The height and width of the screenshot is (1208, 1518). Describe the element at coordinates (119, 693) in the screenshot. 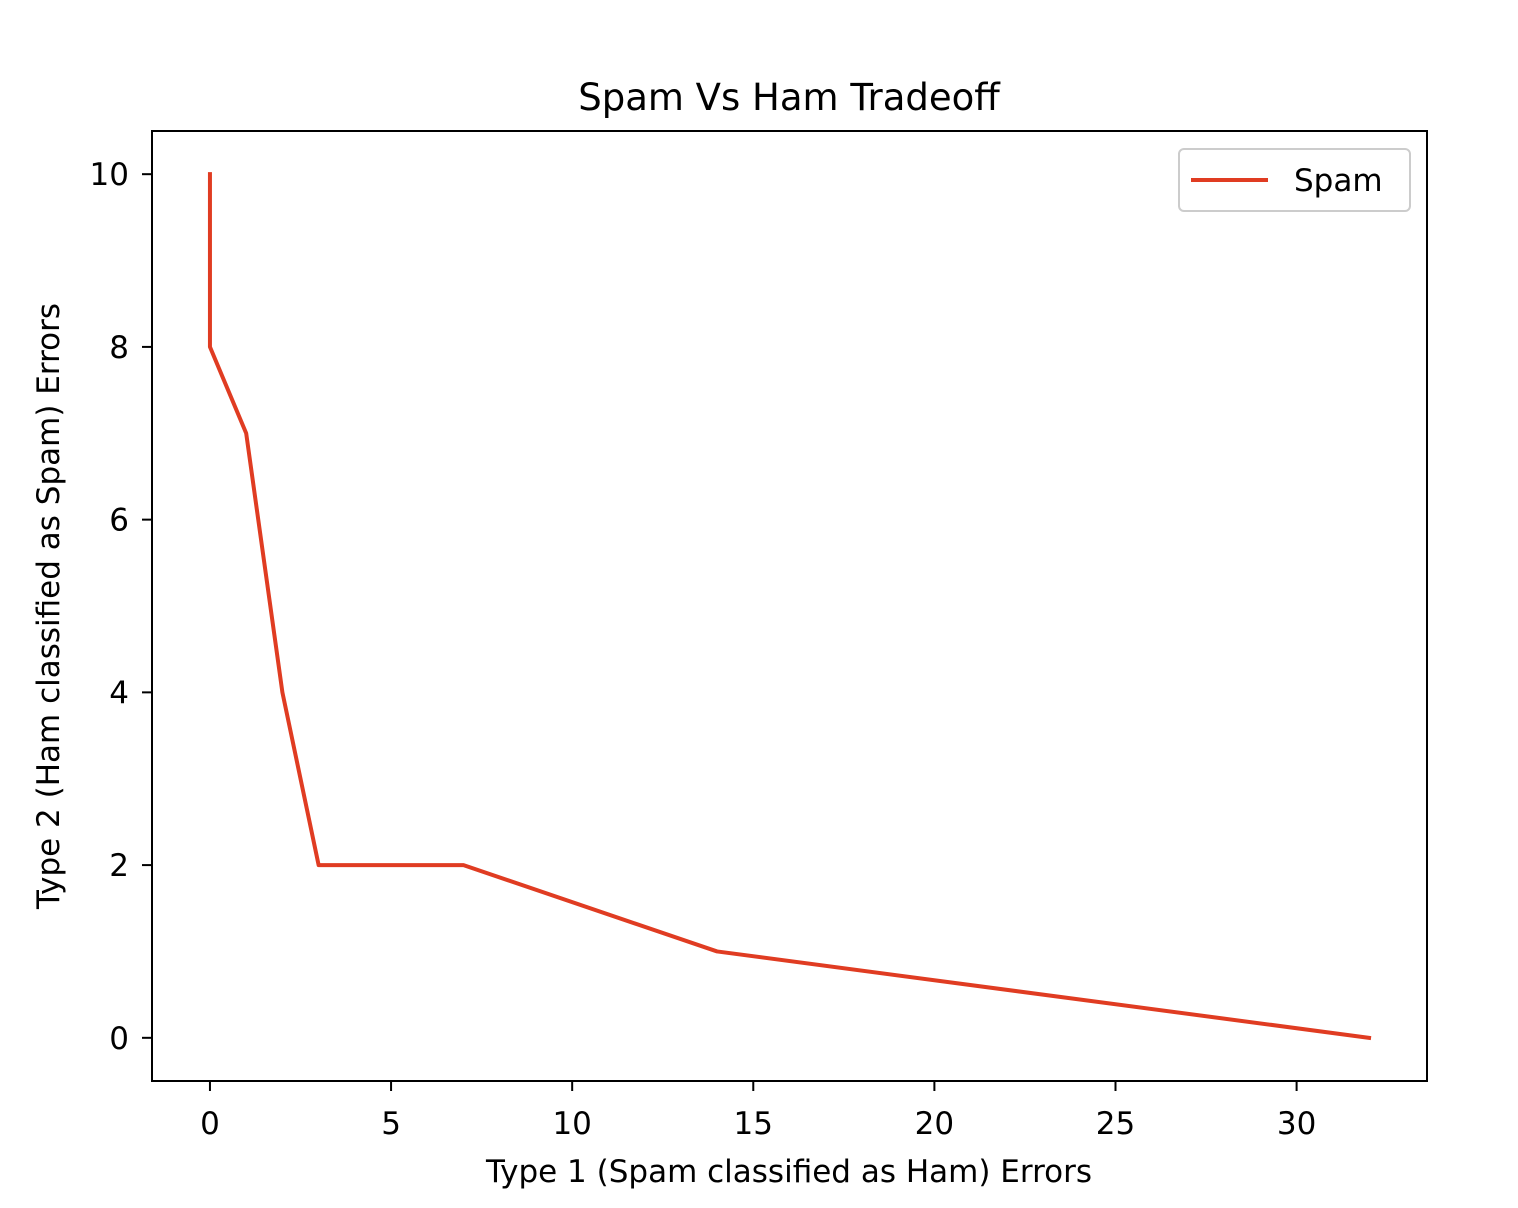

I see `y-tick-label: 4` at that location.